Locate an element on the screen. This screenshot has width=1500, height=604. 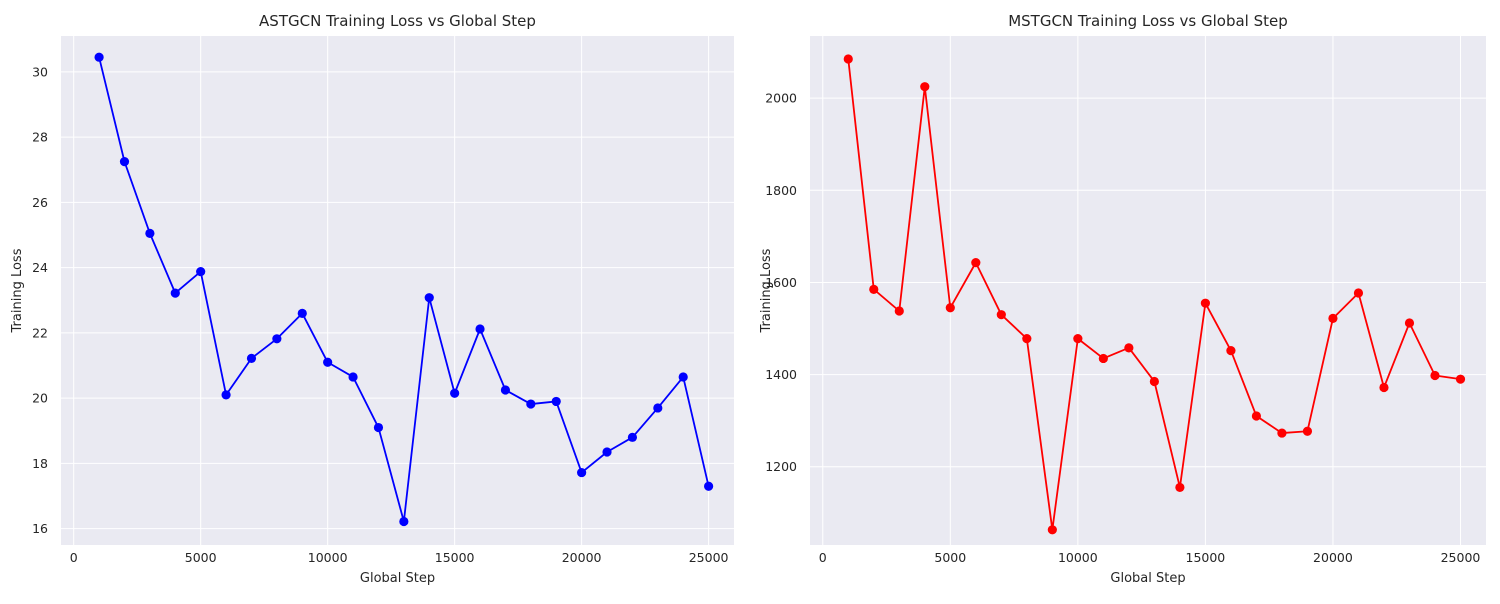
mstgcn-y-tick-label: 2000 is located at coordinates (781, 98).